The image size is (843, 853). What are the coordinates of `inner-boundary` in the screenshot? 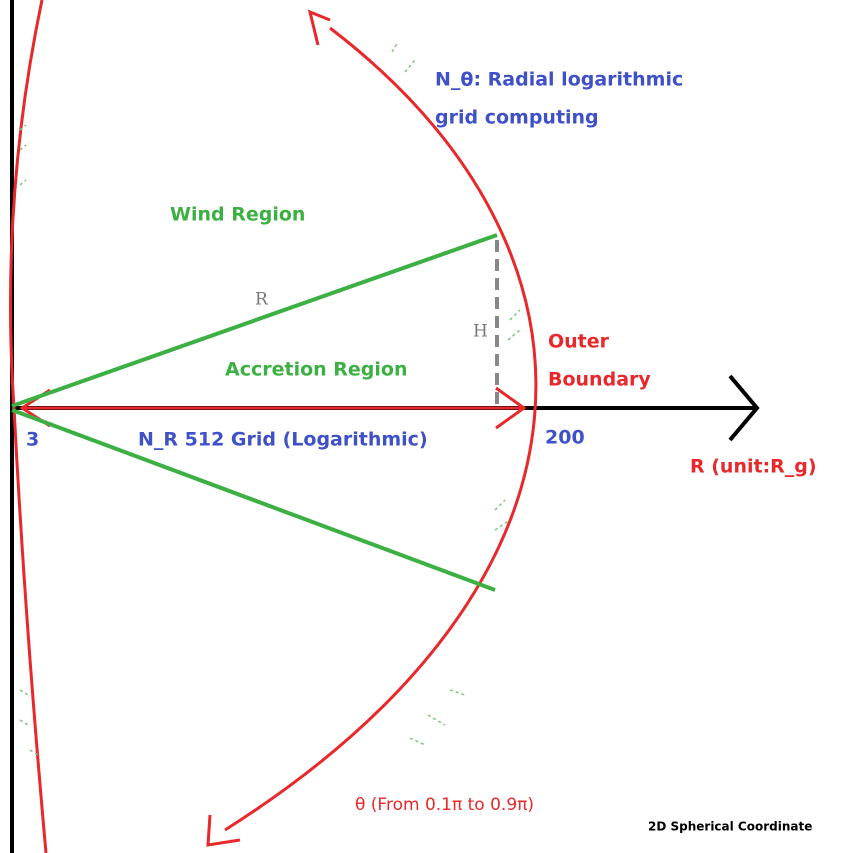 It's located at (28, 426).